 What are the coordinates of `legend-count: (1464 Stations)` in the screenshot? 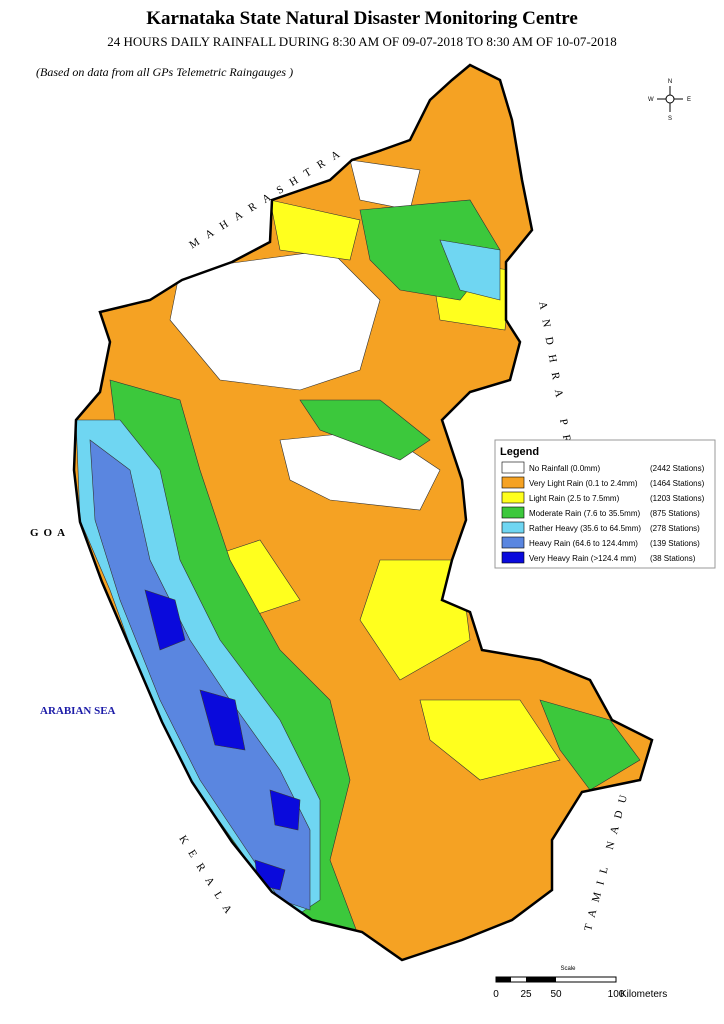 It's located at (677, 483).